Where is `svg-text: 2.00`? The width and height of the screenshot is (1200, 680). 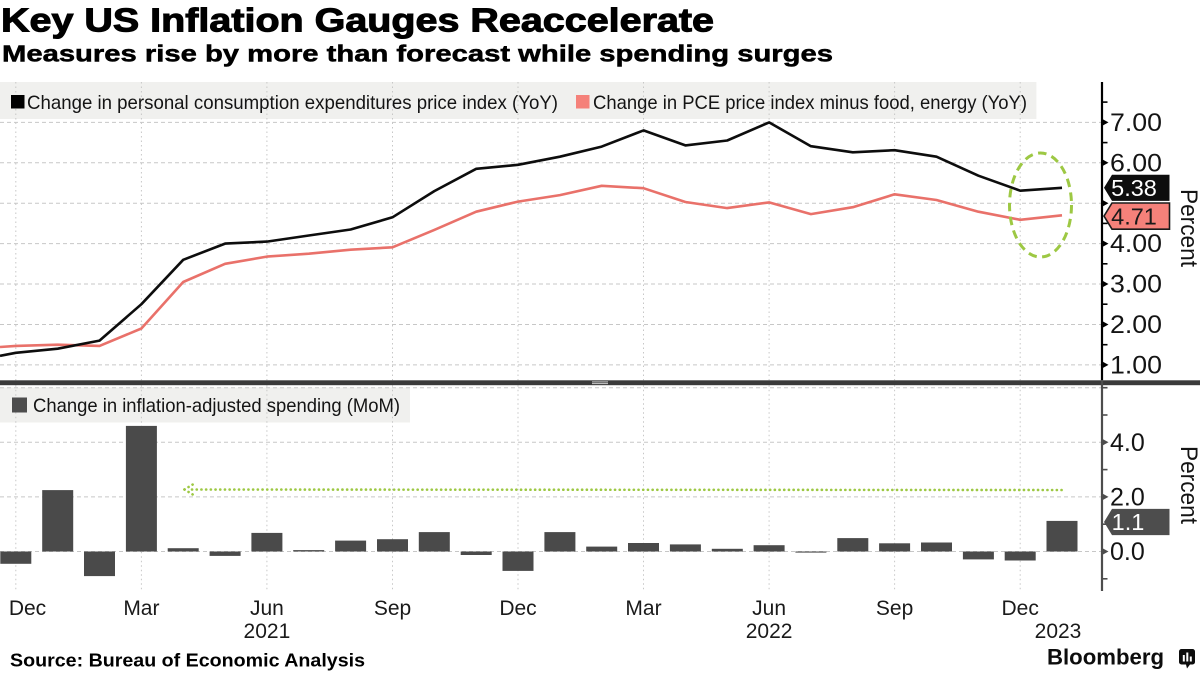
svg-text: 2.00 is located at coordinates (1136, 325).